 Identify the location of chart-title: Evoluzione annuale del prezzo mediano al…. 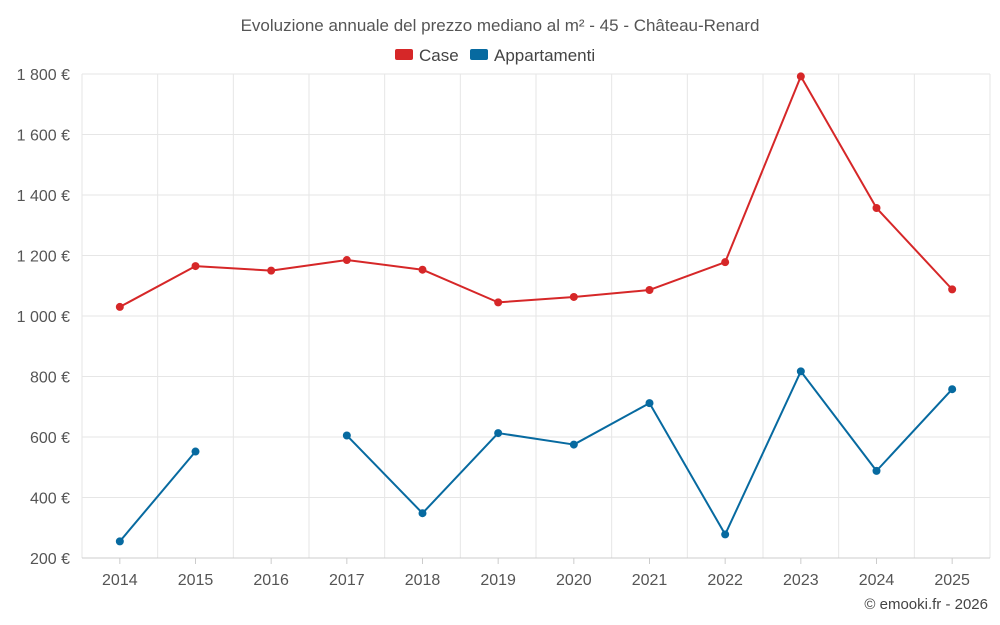
(500, 25).